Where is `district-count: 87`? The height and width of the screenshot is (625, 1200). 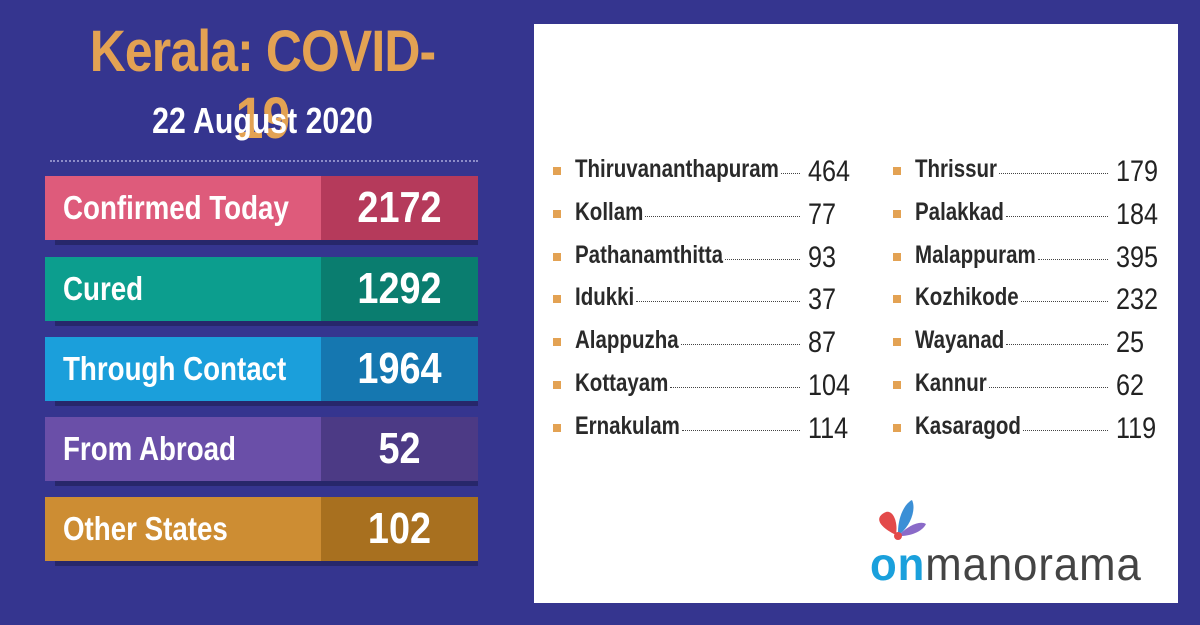
district-count: 87 is located at coordinates (822, 343).